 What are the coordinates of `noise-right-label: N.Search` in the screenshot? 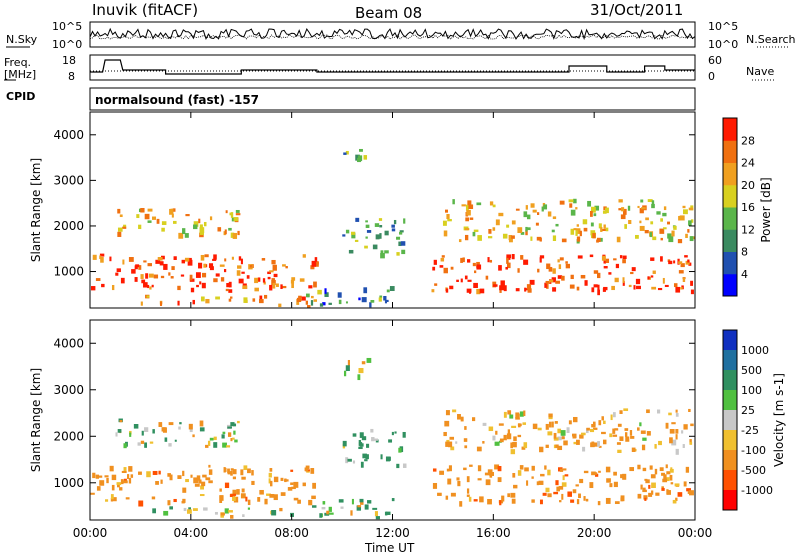 It's located at (771, 39).